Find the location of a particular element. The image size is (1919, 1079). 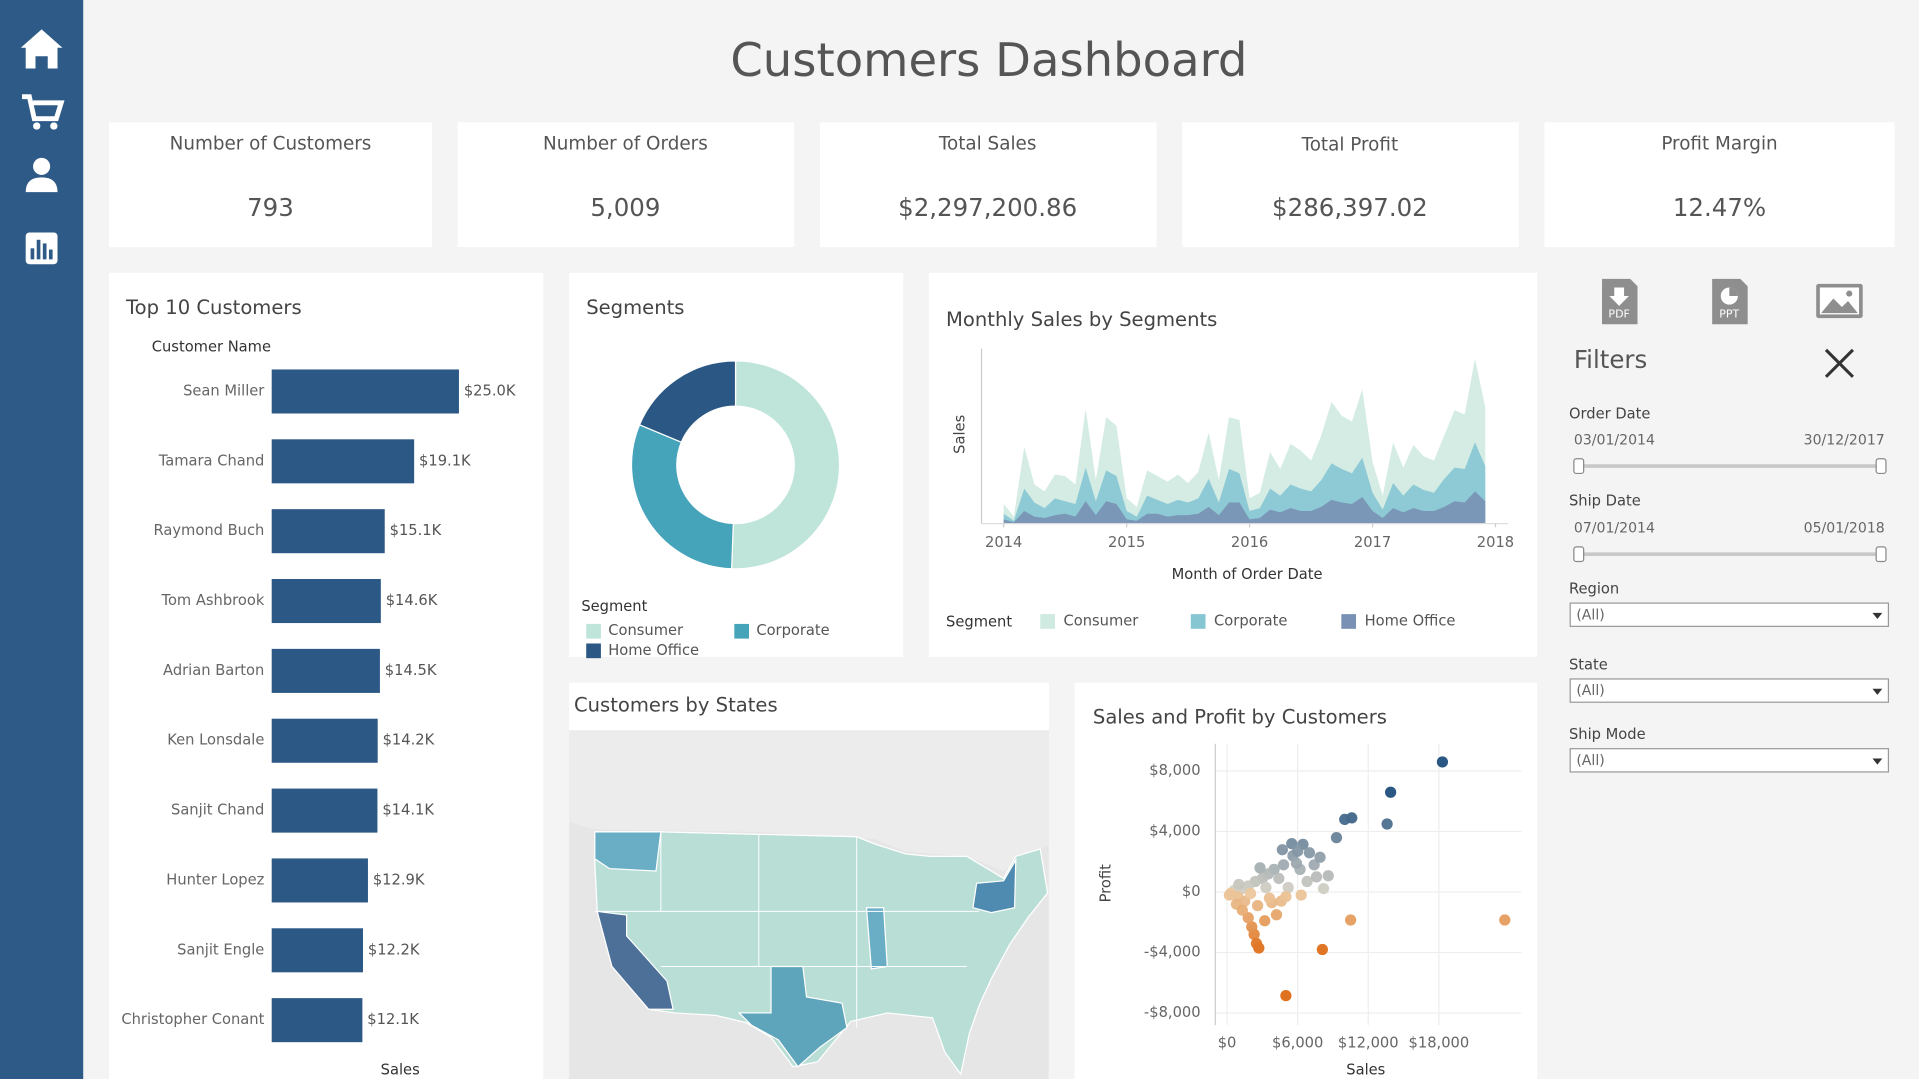

value-label: $12.2K is located at coordinates (394, 949).